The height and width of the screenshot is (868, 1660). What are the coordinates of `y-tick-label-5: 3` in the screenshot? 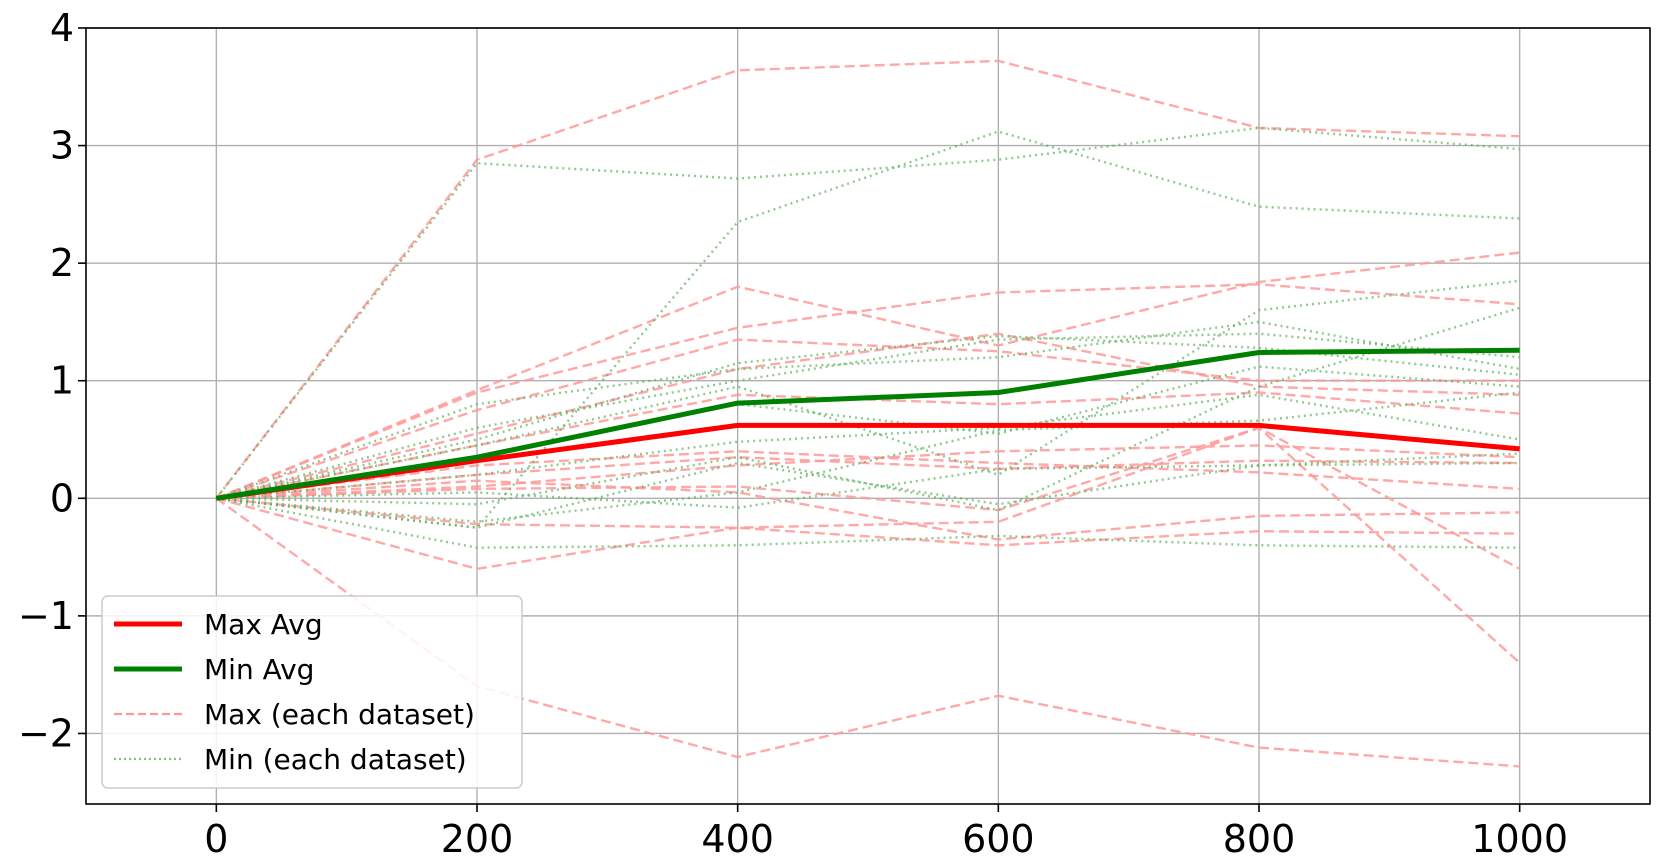 It's located at (62, 146).